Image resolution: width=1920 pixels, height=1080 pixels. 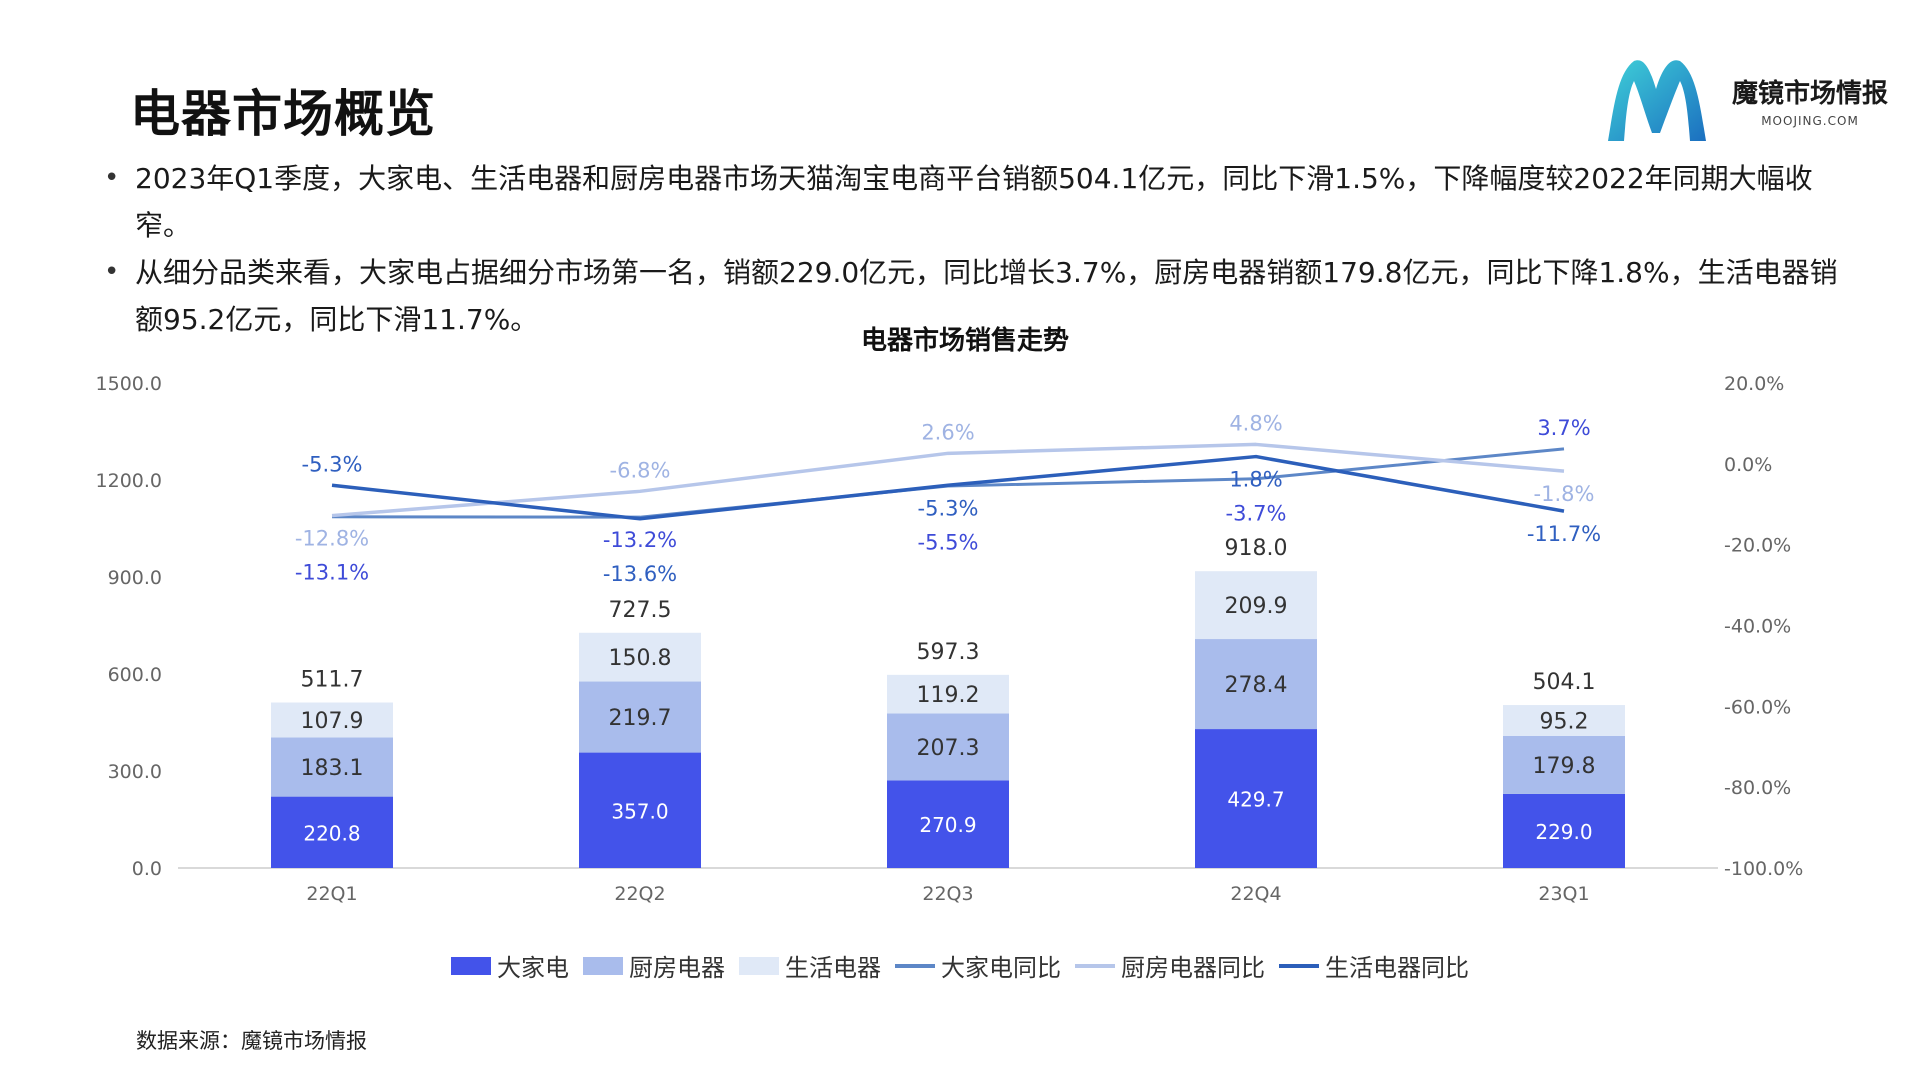 What do you see at coordinates (533, 968) in the screenshot?
I see `legend-label: 大家电` at bounding box center [533, 968].